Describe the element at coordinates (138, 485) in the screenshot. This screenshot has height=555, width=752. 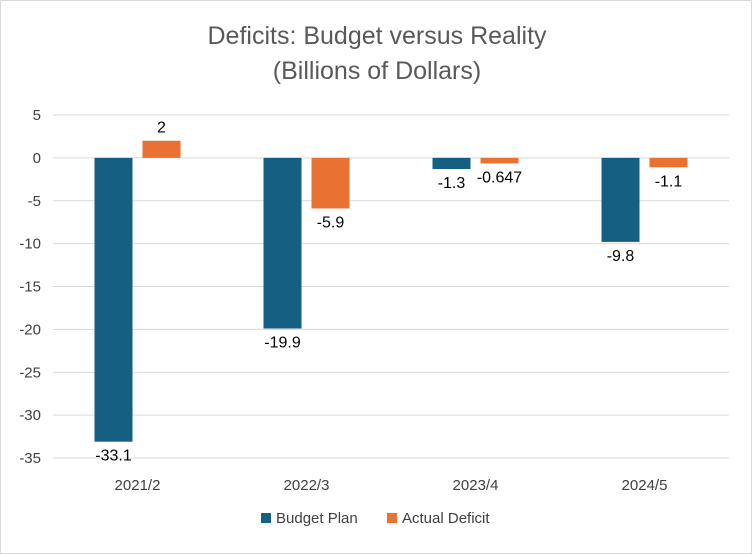
I see `x-category-label: 2021/2` at that location.